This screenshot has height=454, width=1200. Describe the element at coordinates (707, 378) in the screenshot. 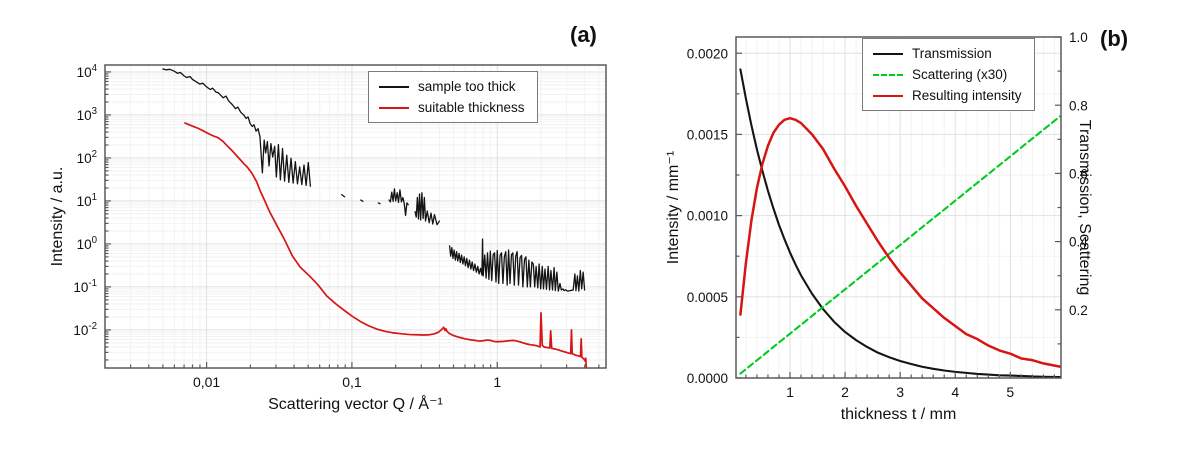

I see `y-tick-label: 0.0000` at that location.